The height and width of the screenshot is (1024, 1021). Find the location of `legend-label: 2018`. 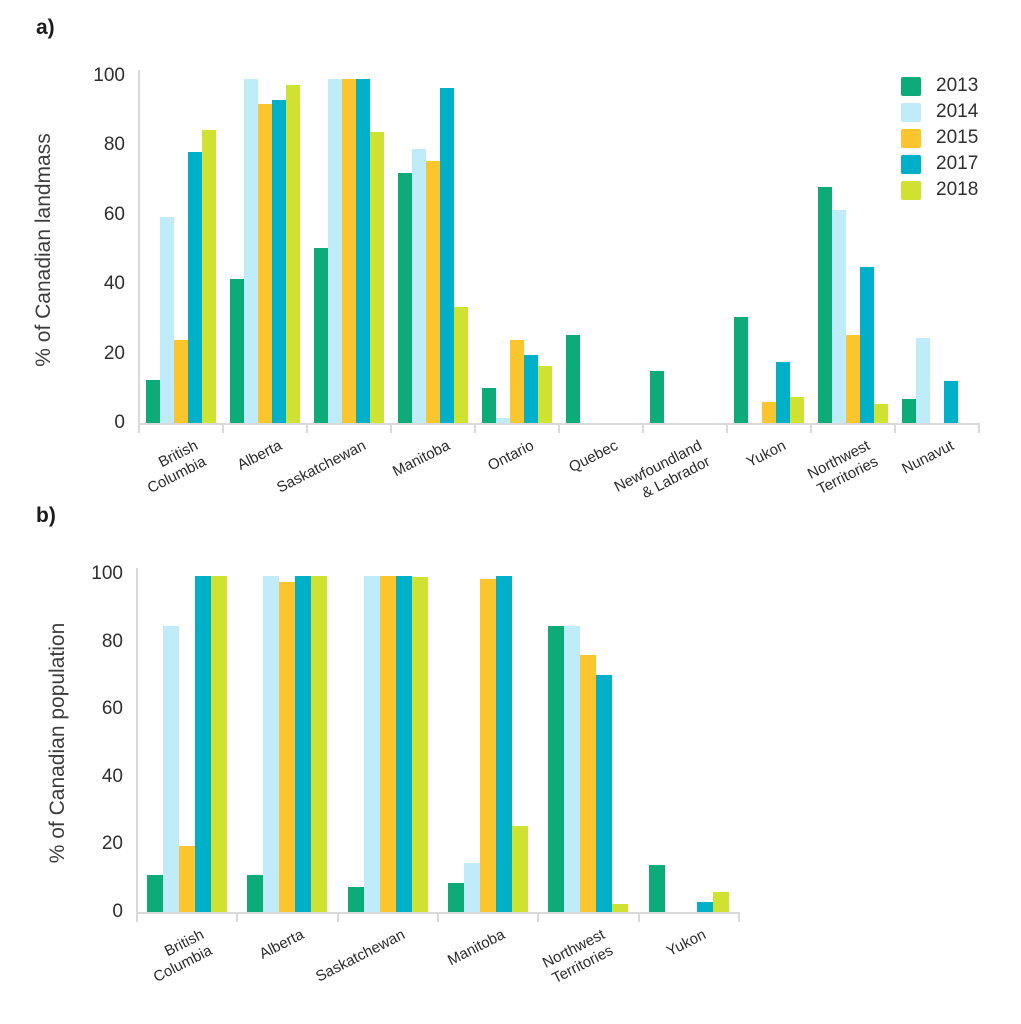

legend-label: 2018 is located at coordinates (957, 189).